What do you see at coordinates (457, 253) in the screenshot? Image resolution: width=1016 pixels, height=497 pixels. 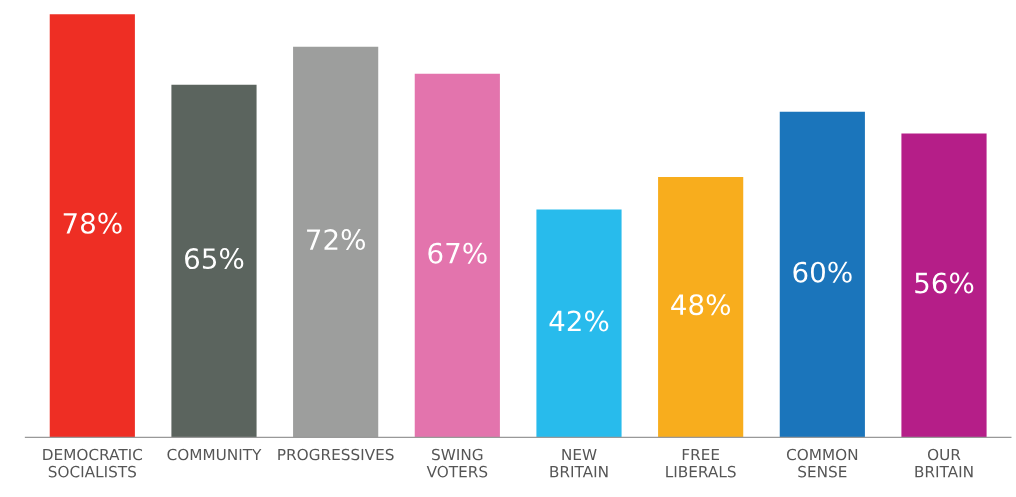 I see `data-label: 67%` at bounding box center [457, 253].